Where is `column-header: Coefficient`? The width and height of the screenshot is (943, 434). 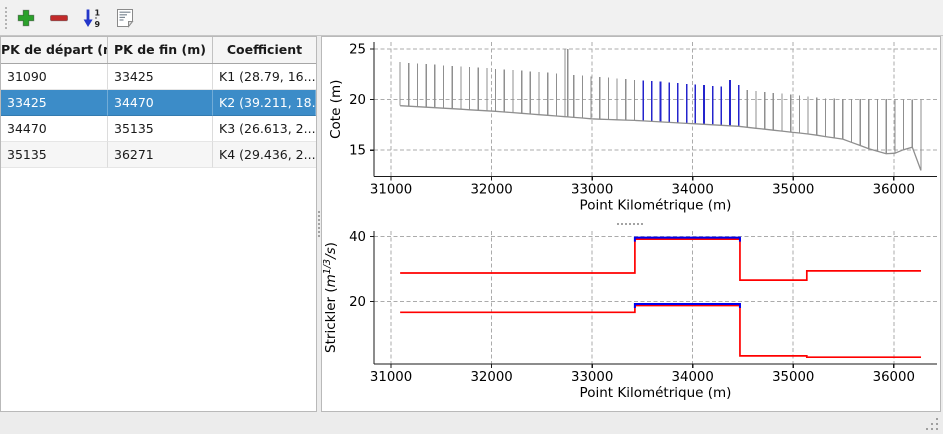 column-header: Coefficient is located at coordinates (264, 49).